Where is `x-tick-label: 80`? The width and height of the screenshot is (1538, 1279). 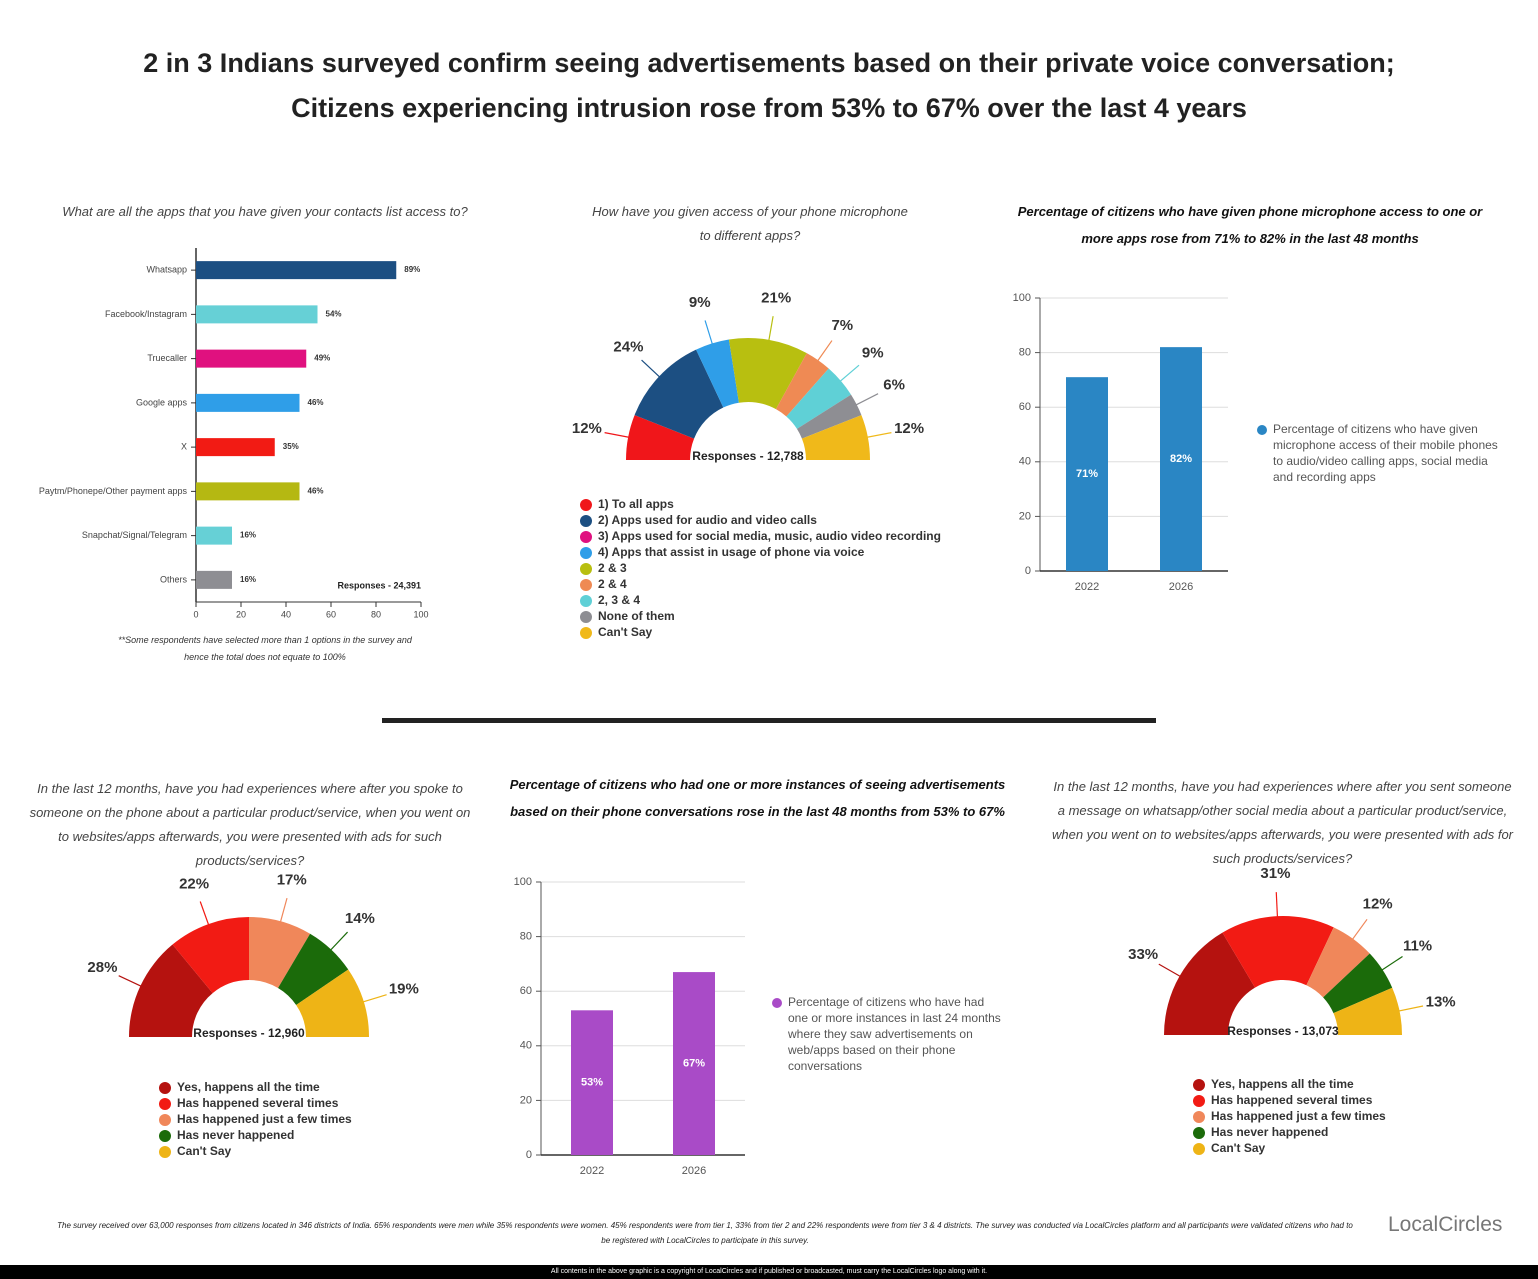
x-tick-label: 80 is located at coordinates (376, 614).